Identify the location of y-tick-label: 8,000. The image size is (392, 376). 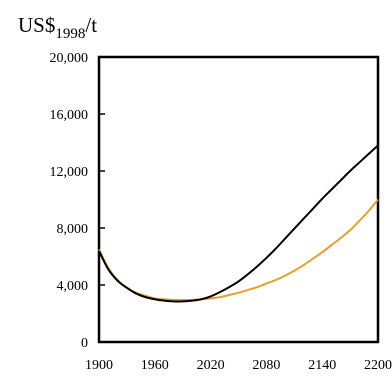
(73, 229).